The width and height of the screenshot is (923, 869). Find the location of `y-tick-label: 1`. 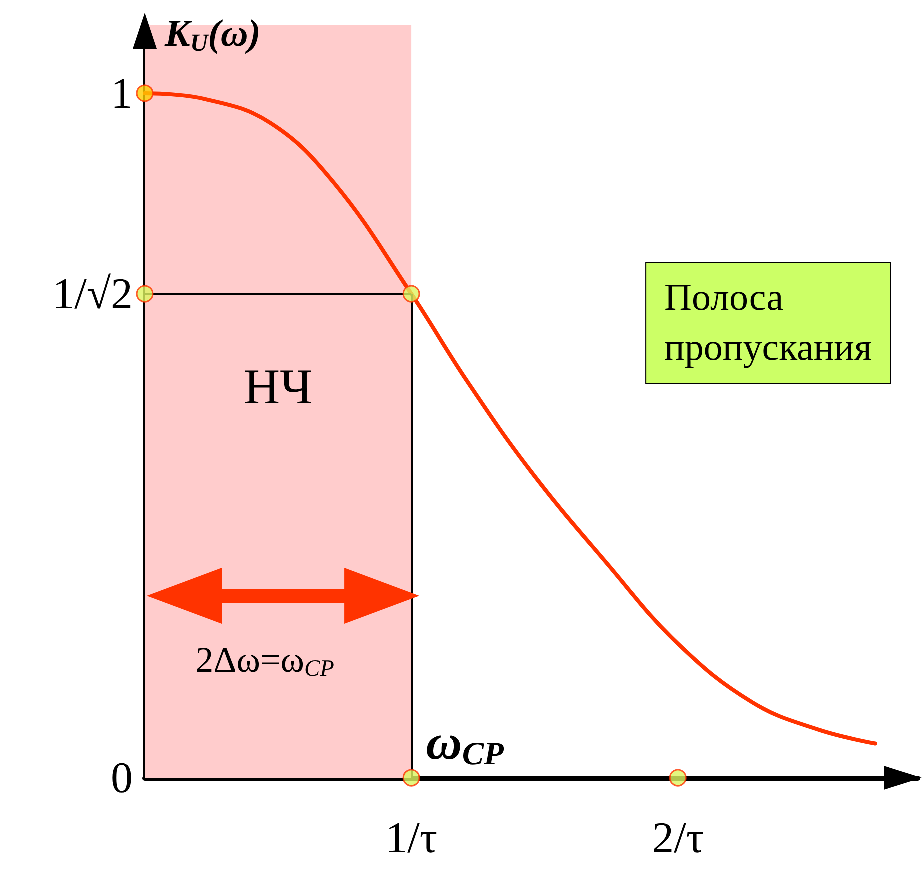

y-tick-label: 1 is located at coordinates (122, 93).